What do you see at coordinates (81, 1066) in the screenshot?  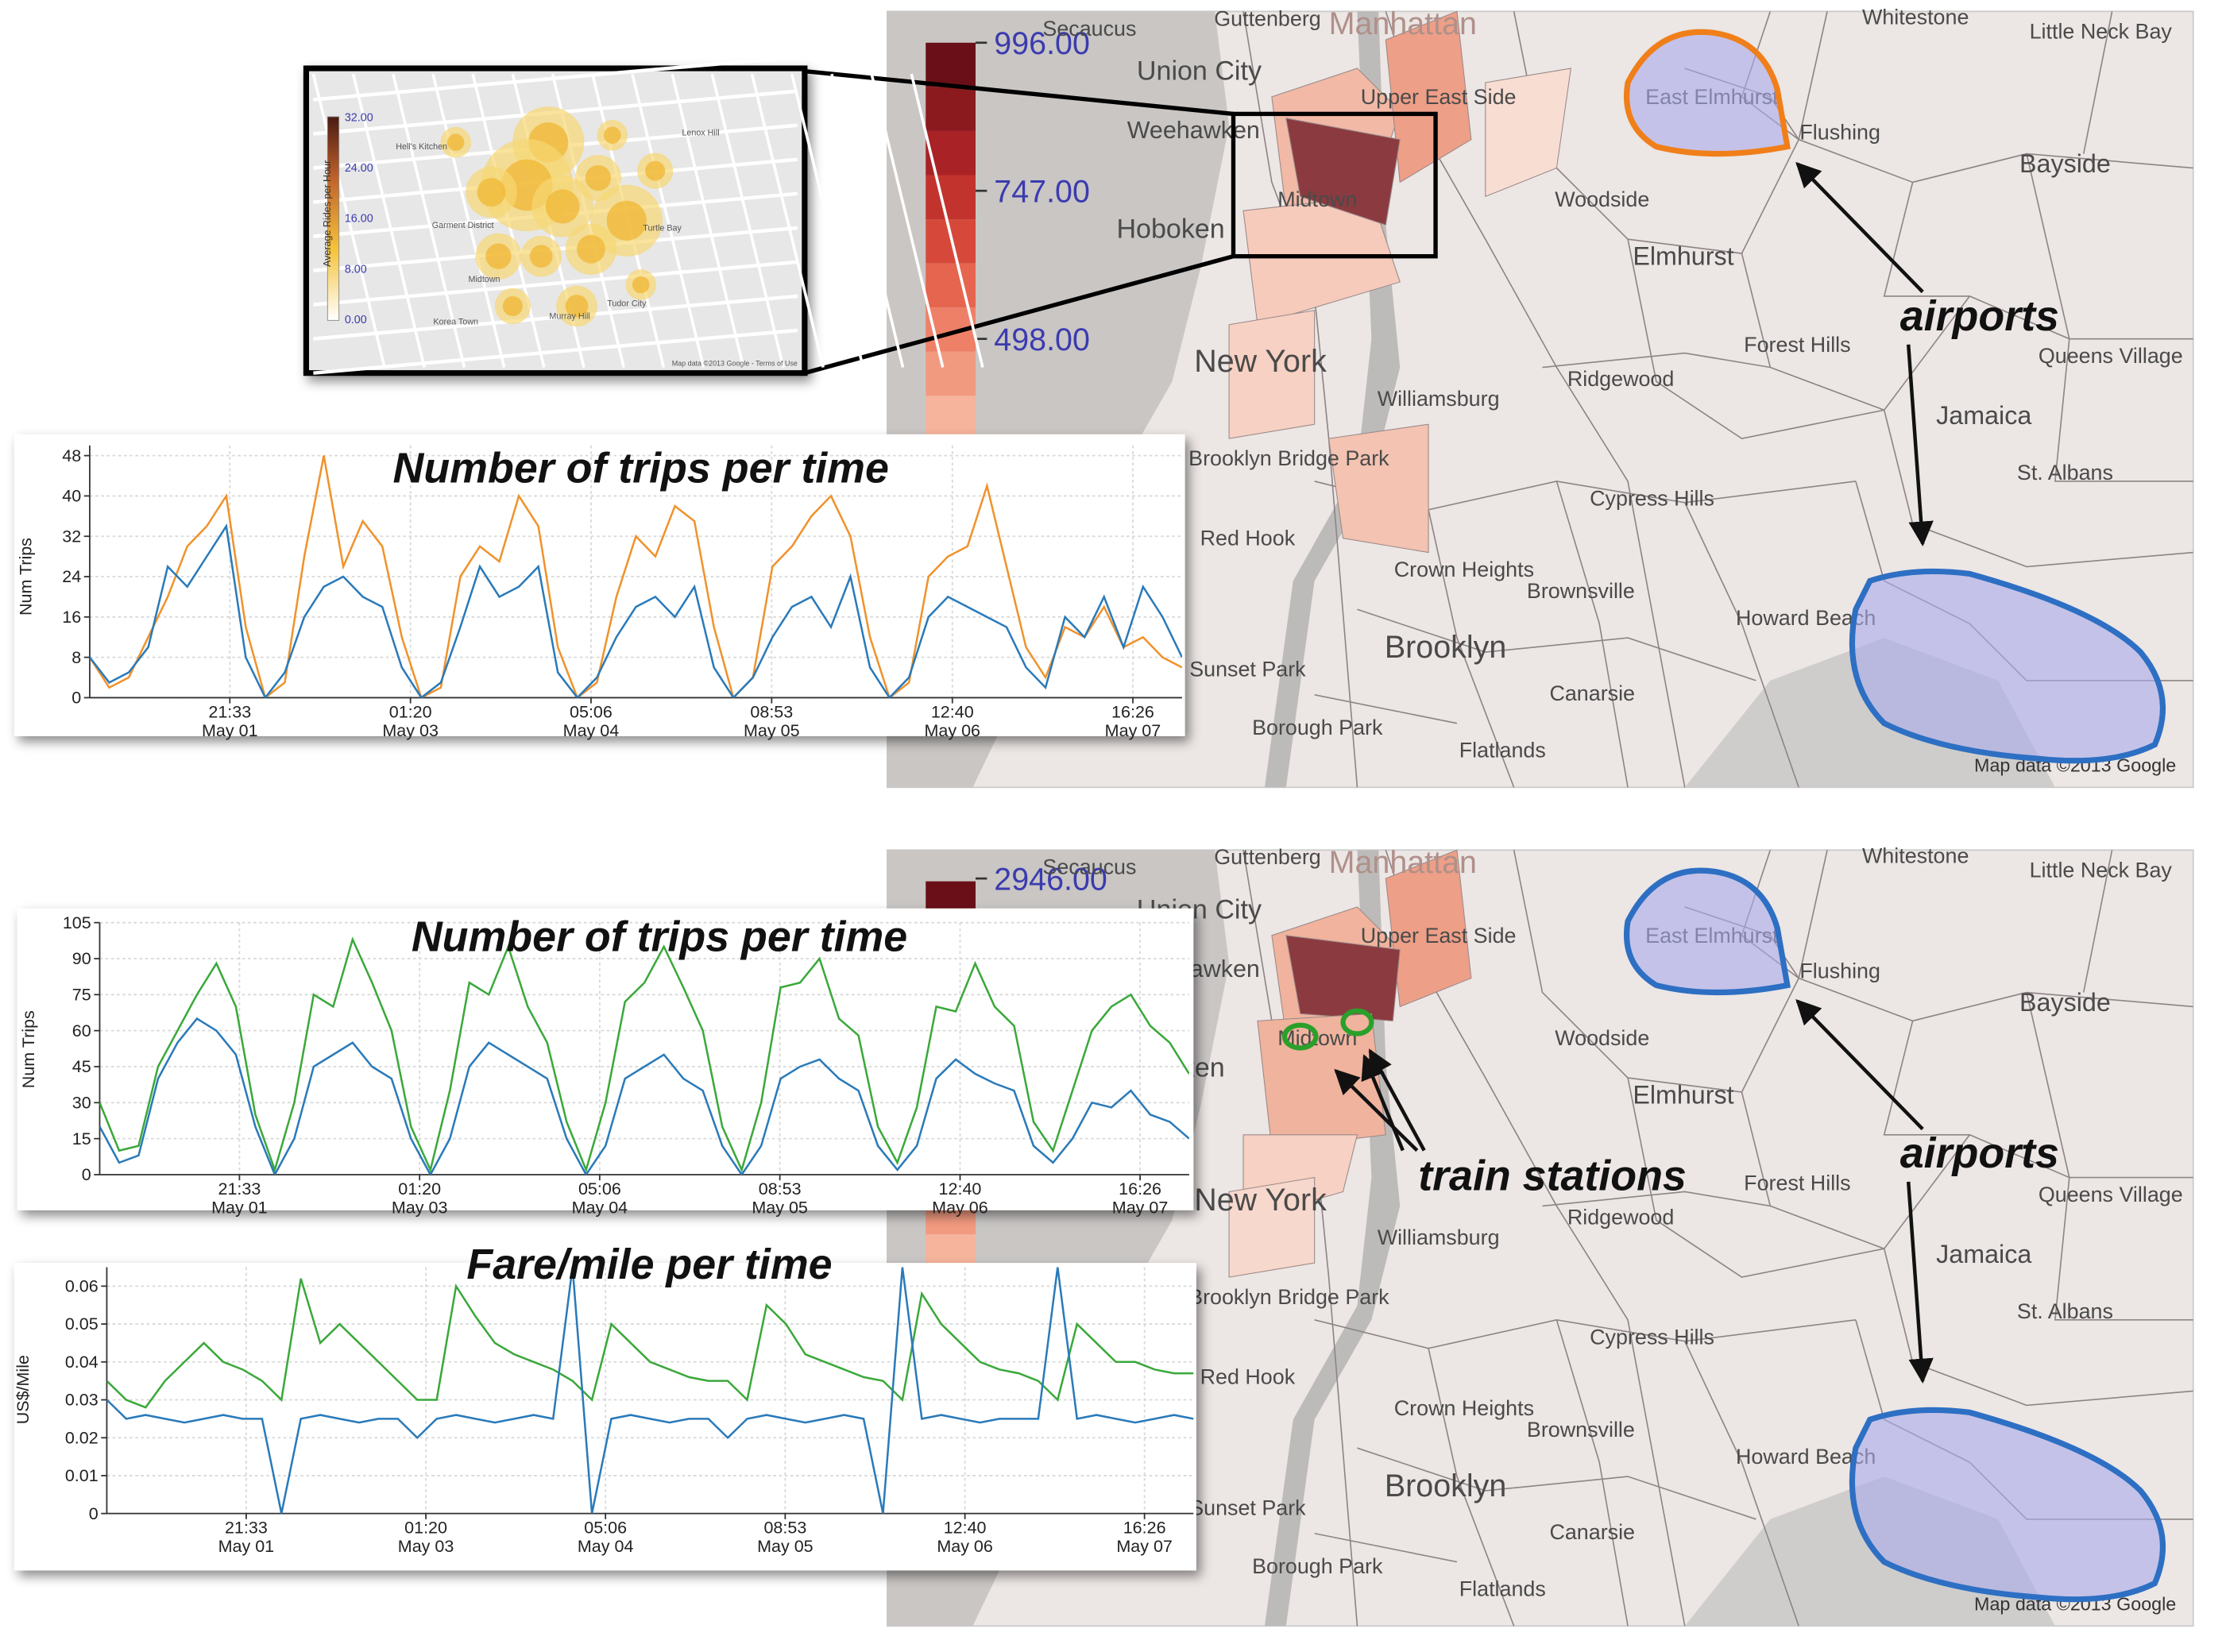 I see `y-tick-label: 45` at bounding box center [81, 1066].